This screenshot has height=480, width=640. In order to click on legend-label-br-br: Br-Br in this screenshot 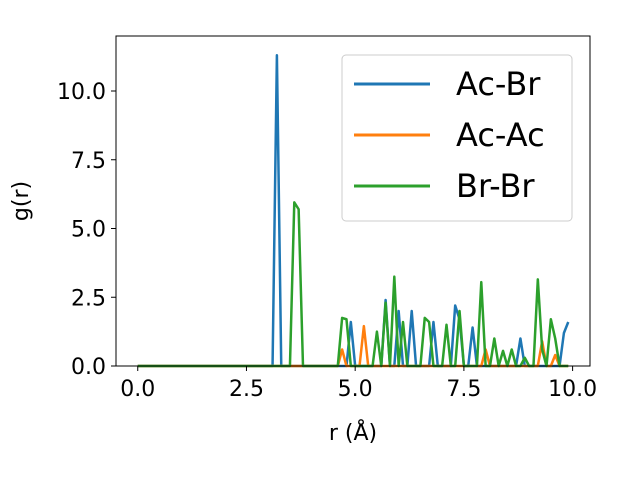, I will do `click(495, 186)`.